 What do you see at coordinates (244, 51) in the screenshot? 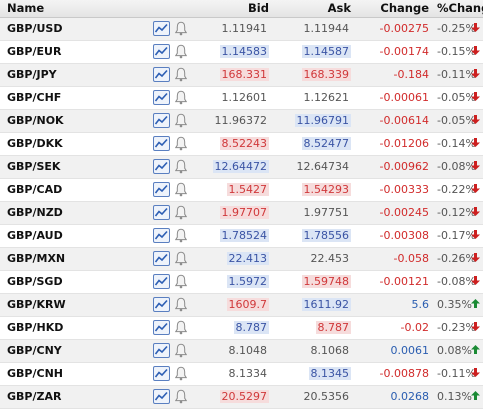
I see `bid-value: 1.14583` at bounding box center [244, 51].